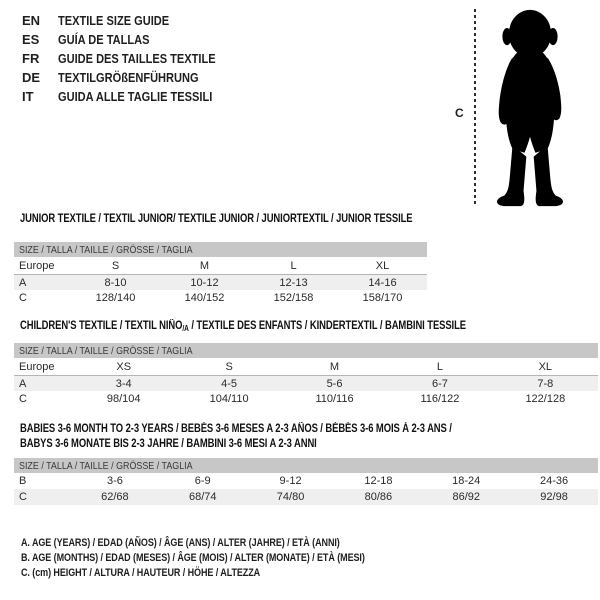 This screenshot has width=600, height=600. Describe the element at coordinates (440, 398) in the screenshot. I see `table-cell: 116/122` at that location.